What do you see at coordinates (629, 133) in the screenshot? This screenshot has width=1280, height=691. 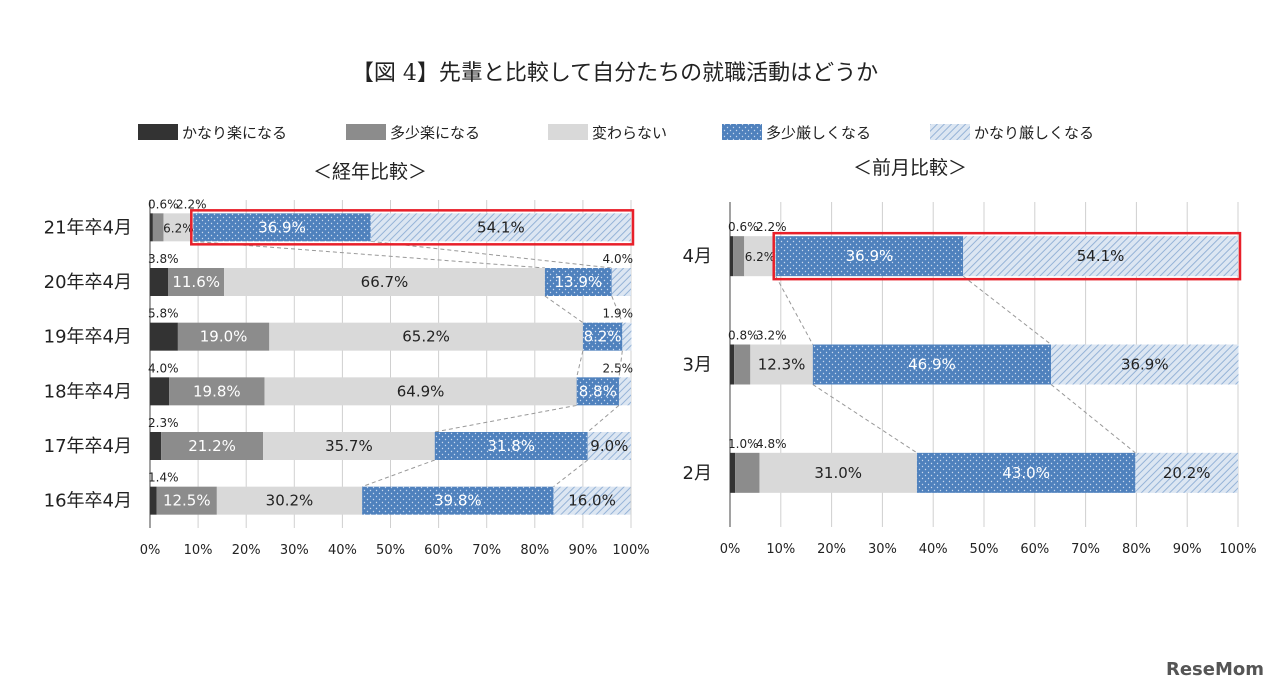 I see `legend-label: 変わらない` at bounding box center [629, 133].